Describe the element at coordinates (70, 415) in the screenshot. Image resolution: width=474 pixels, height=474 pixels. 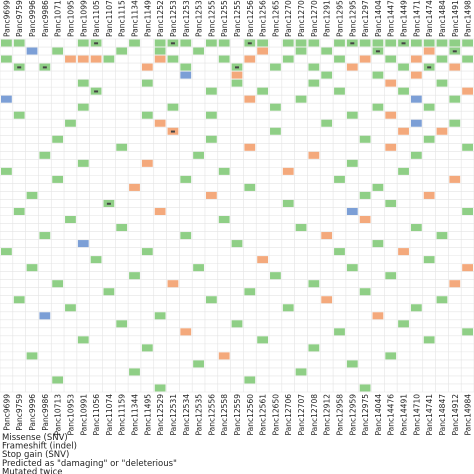
I see `sample-label-bottom: Panc10953` at that location.